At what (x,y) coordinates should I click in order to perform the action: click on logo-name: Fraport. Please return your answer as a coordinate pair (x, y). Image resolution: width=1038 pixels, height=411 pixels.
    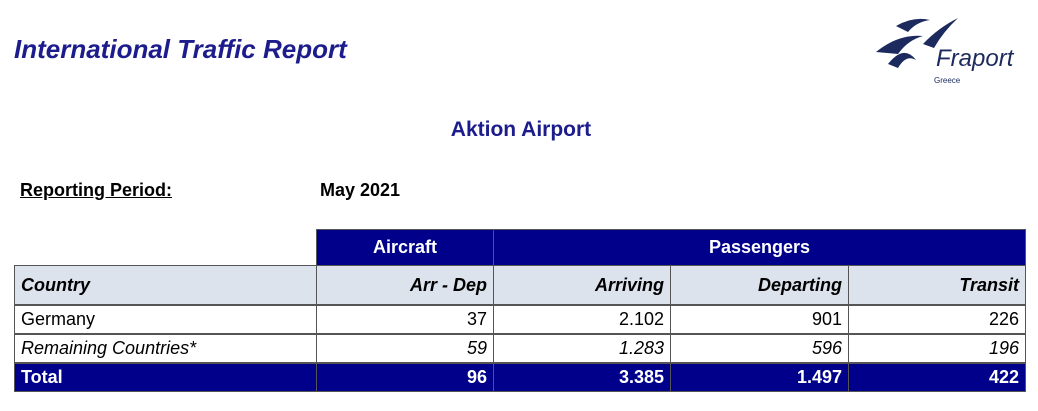
    Looking at the image, I should click on (975, 58).